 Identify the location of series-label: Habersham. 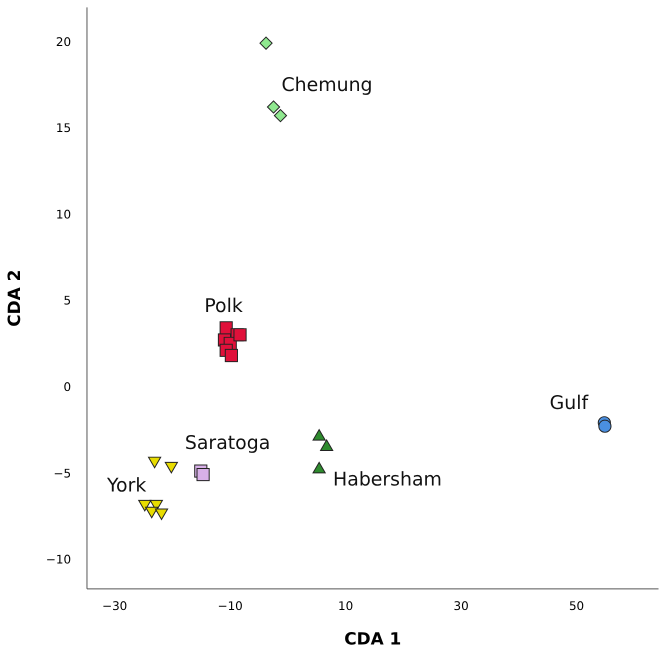
(387, 479).